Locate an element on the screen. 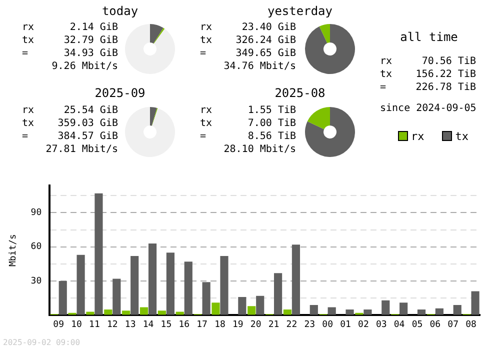 Image resolution: width=500 pixels, height=348 pixels. text: 8.56 TiB is located at coordinates (271, 136).